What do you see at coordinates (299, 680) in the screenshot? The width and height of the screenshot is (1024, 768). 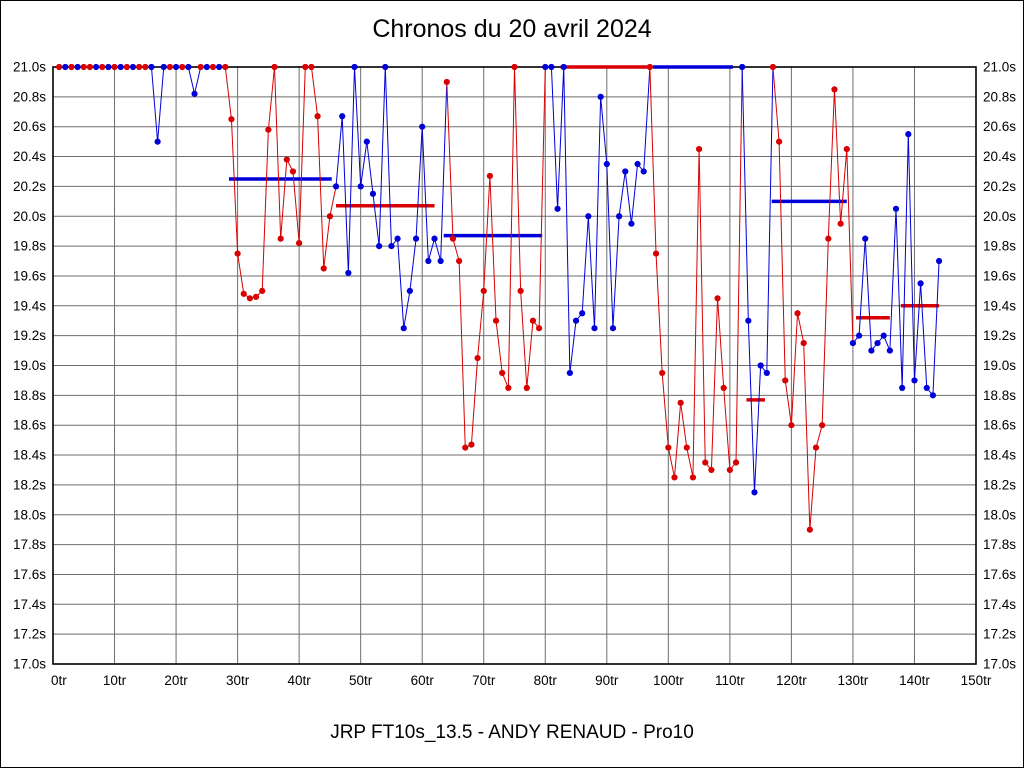 I see `x-tick-label: 40tr` at bounding box center [299, 680].